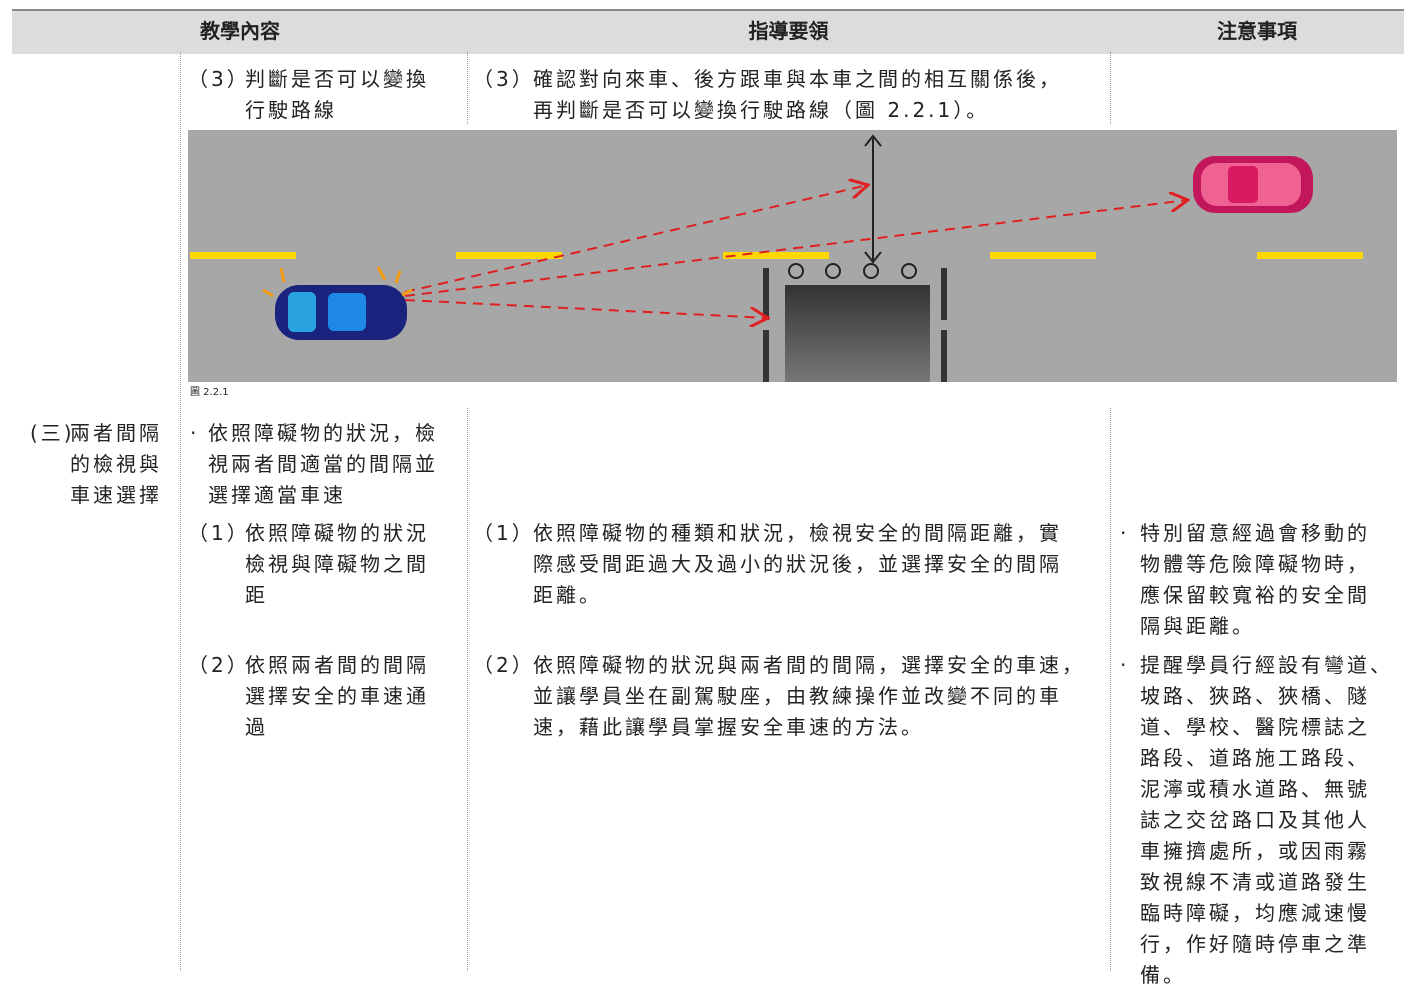 The image size is (1404, 991). I want to click on col-header: 指導要領, so click(788, 31).